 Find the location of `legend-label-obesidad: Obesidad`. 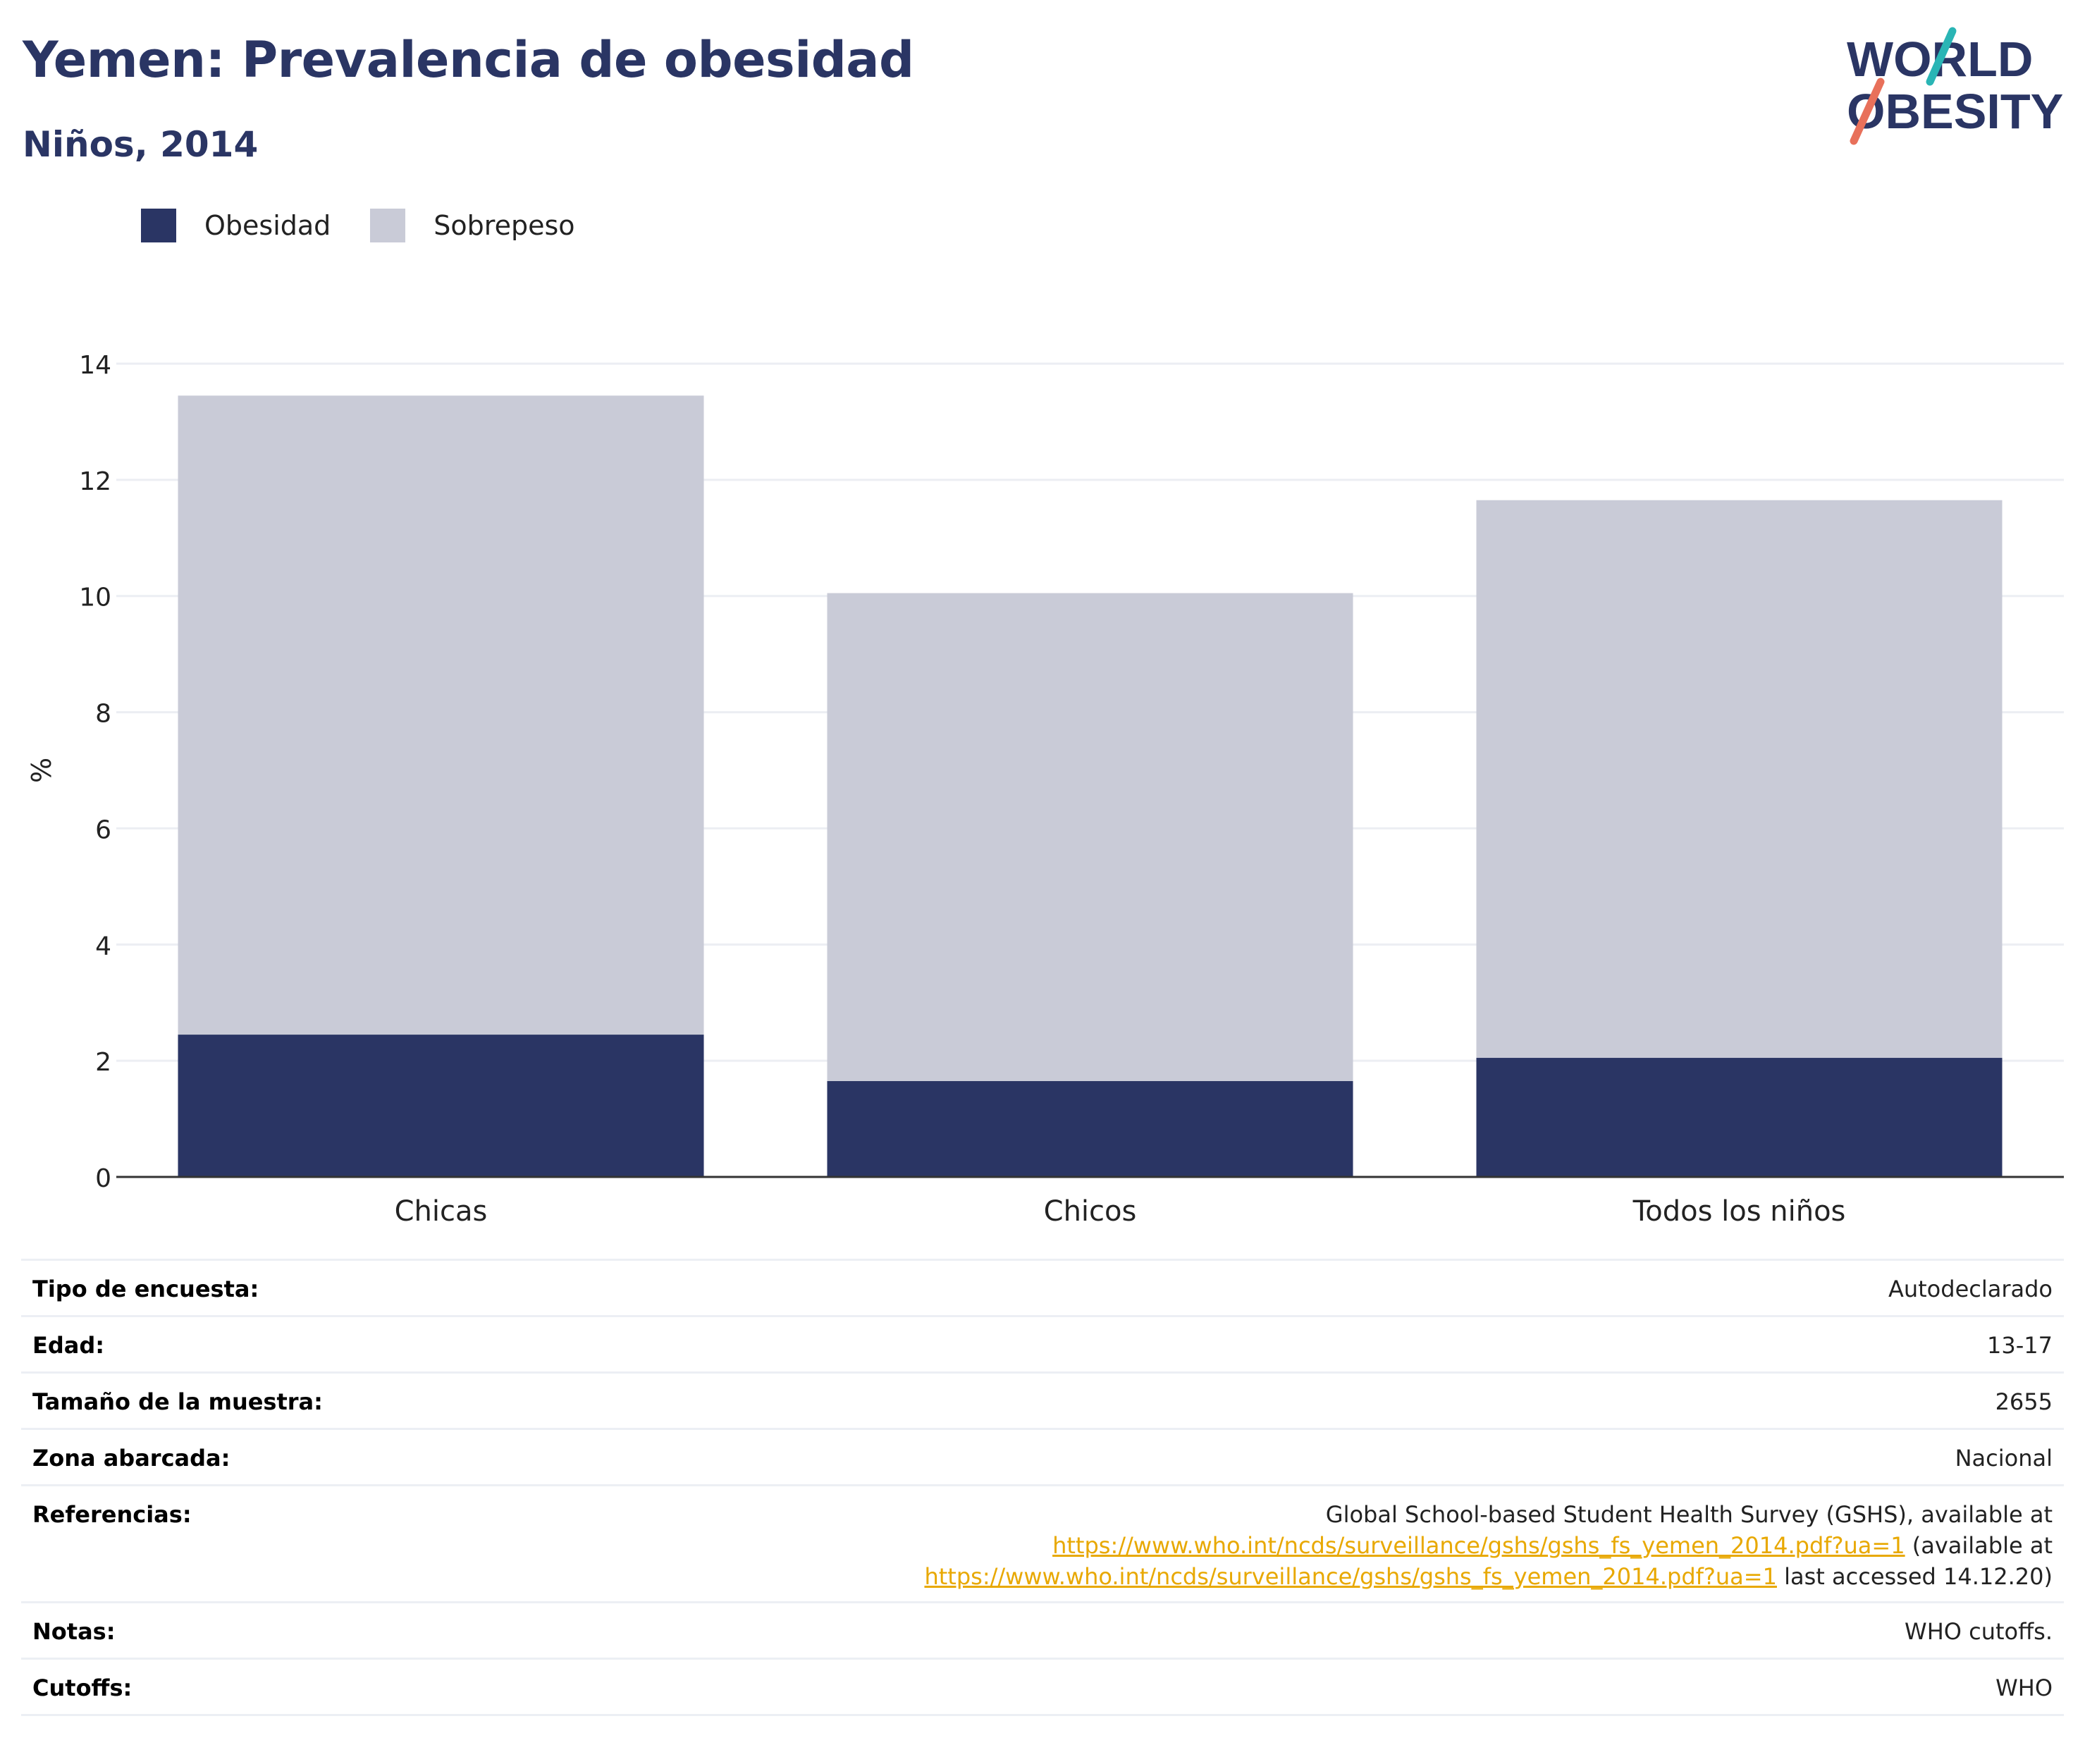

legend-label-obesidad: Obesidad is located at coordinates (267, 225).